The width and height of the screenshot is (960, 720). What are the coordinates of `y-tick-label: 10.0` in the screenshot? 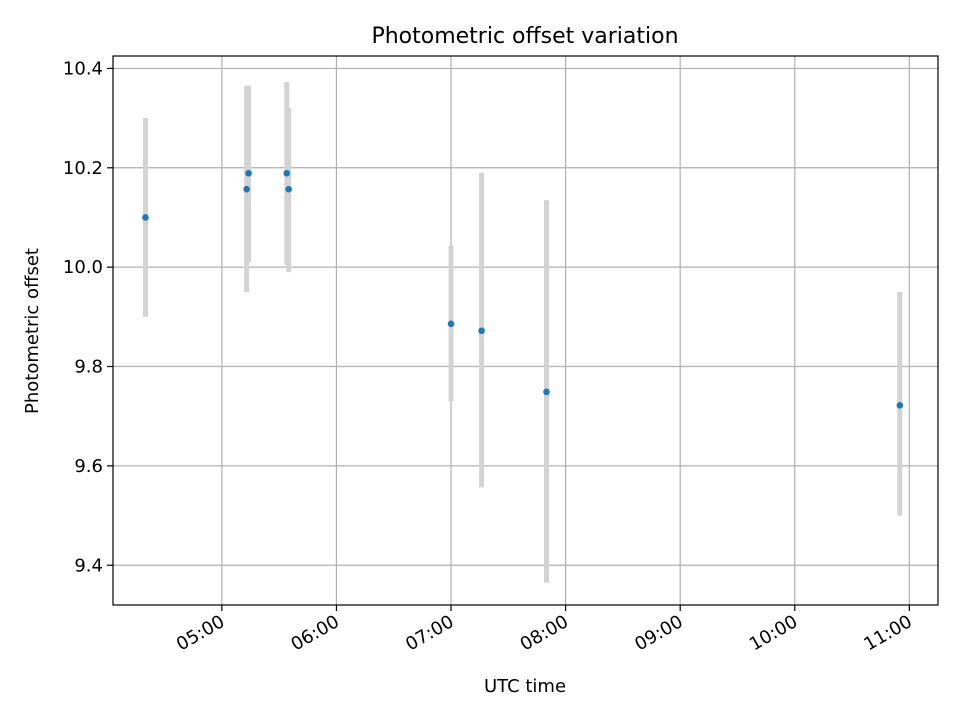 It's located at (83, 267).